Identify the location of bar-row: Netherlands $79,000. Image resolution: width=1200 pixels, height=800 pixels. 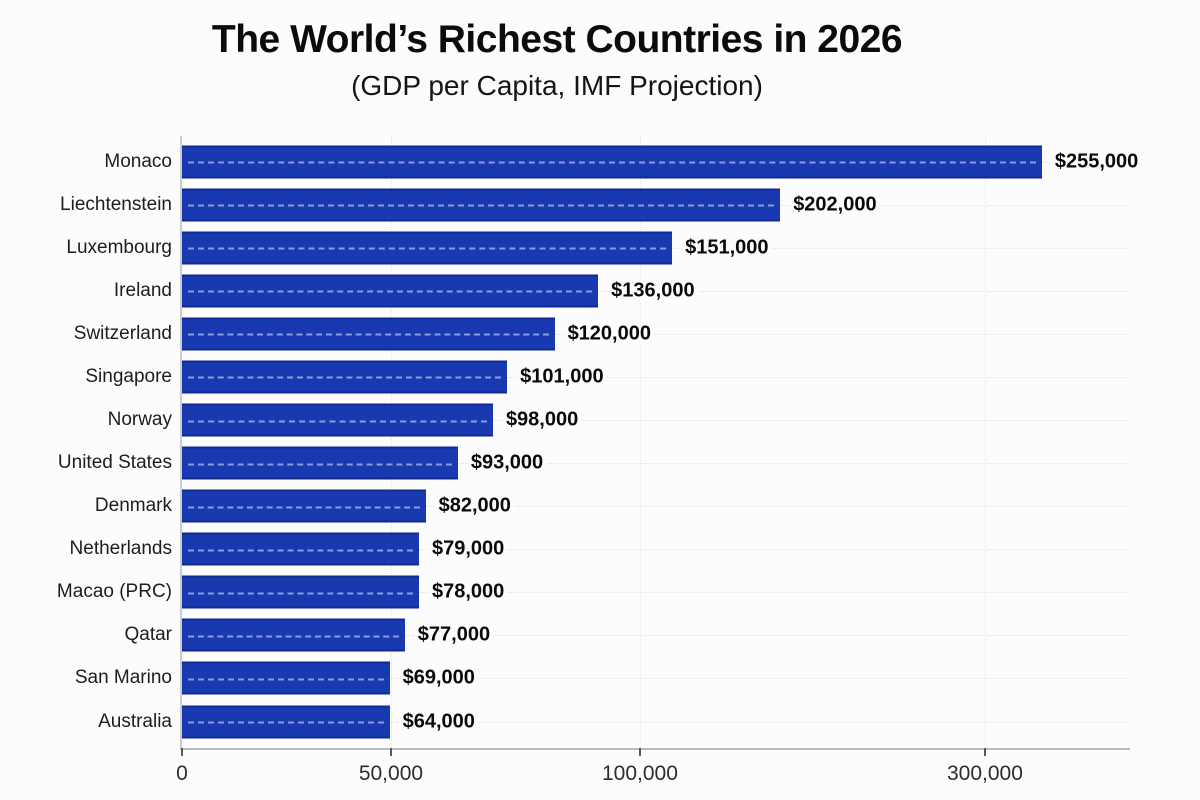
(600, 549).